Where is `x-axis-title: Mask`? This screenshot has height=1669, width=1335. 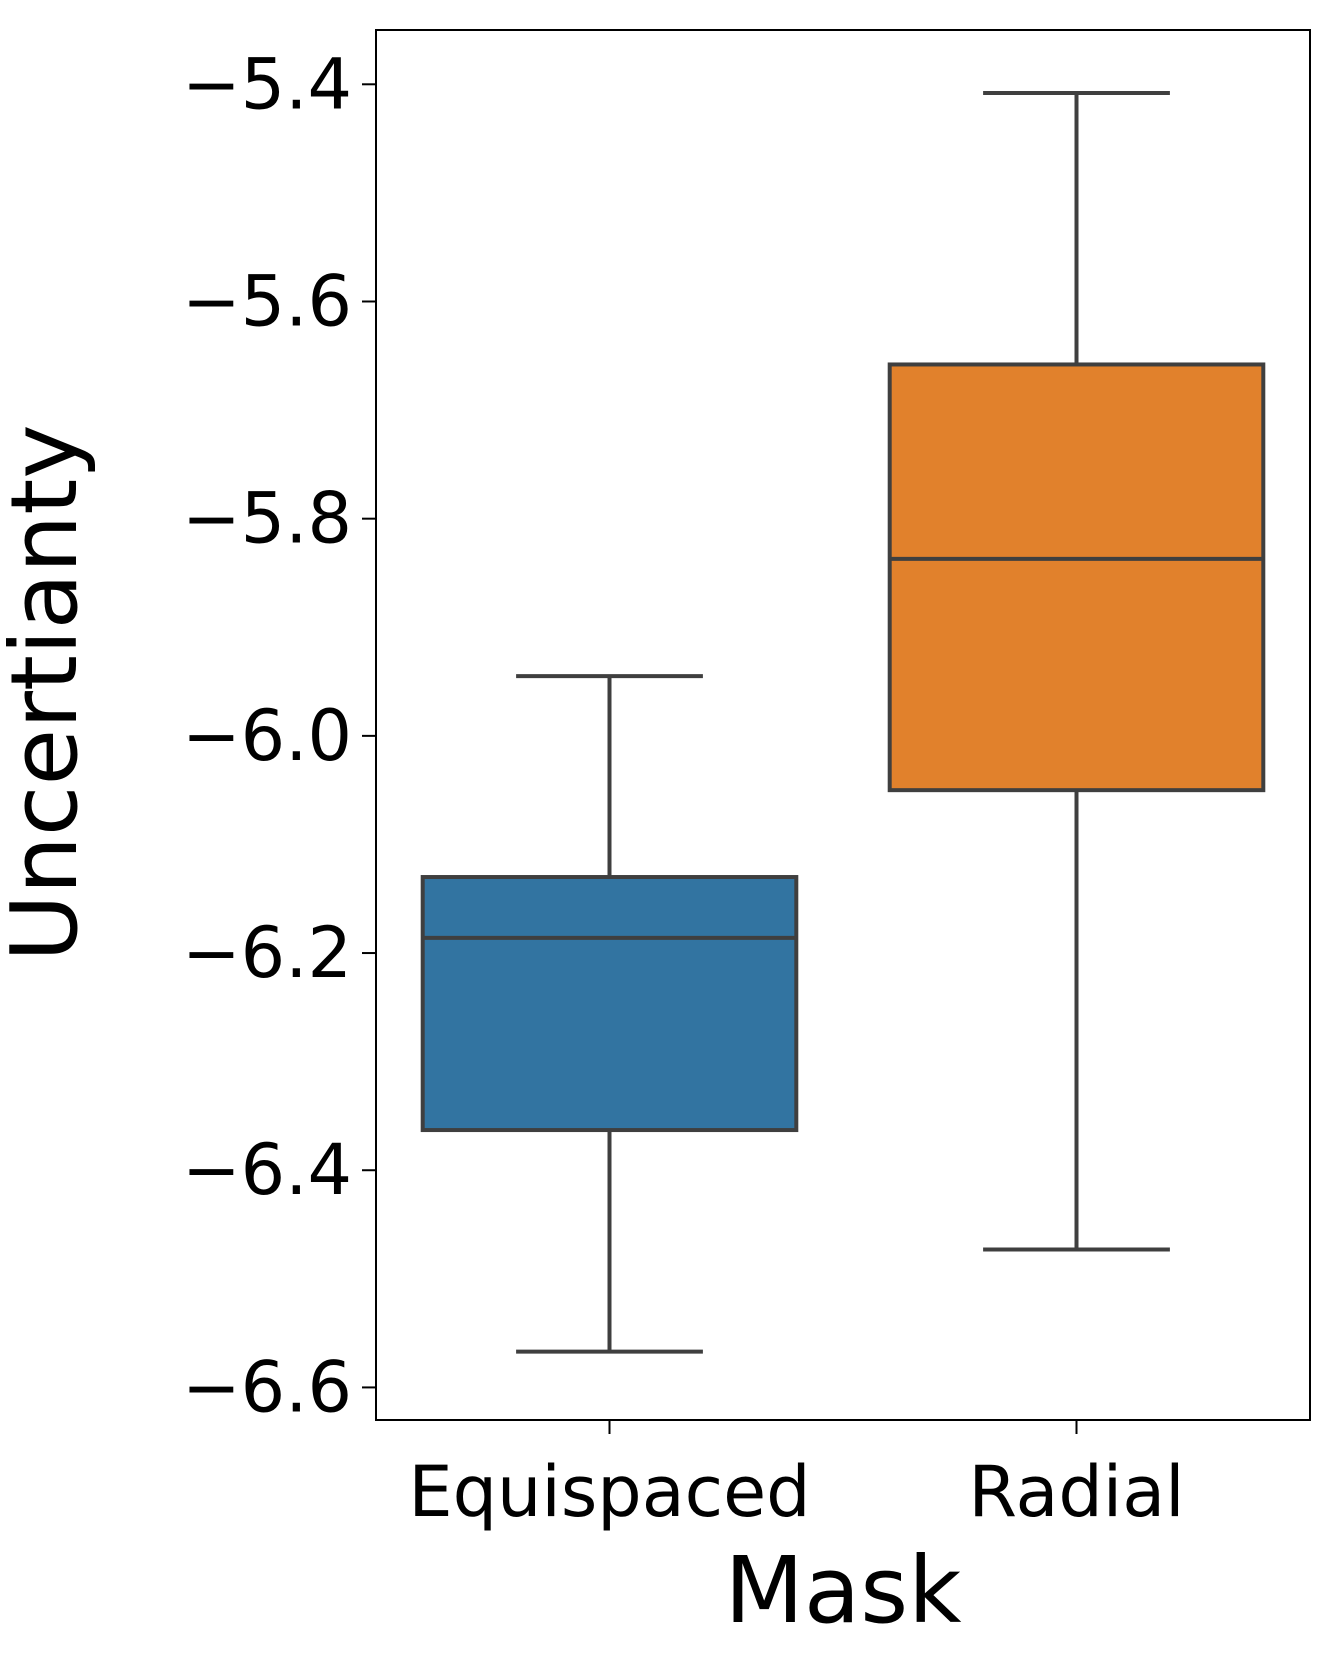 x-axis-title: Mask is located at coordinates (844, 1590).